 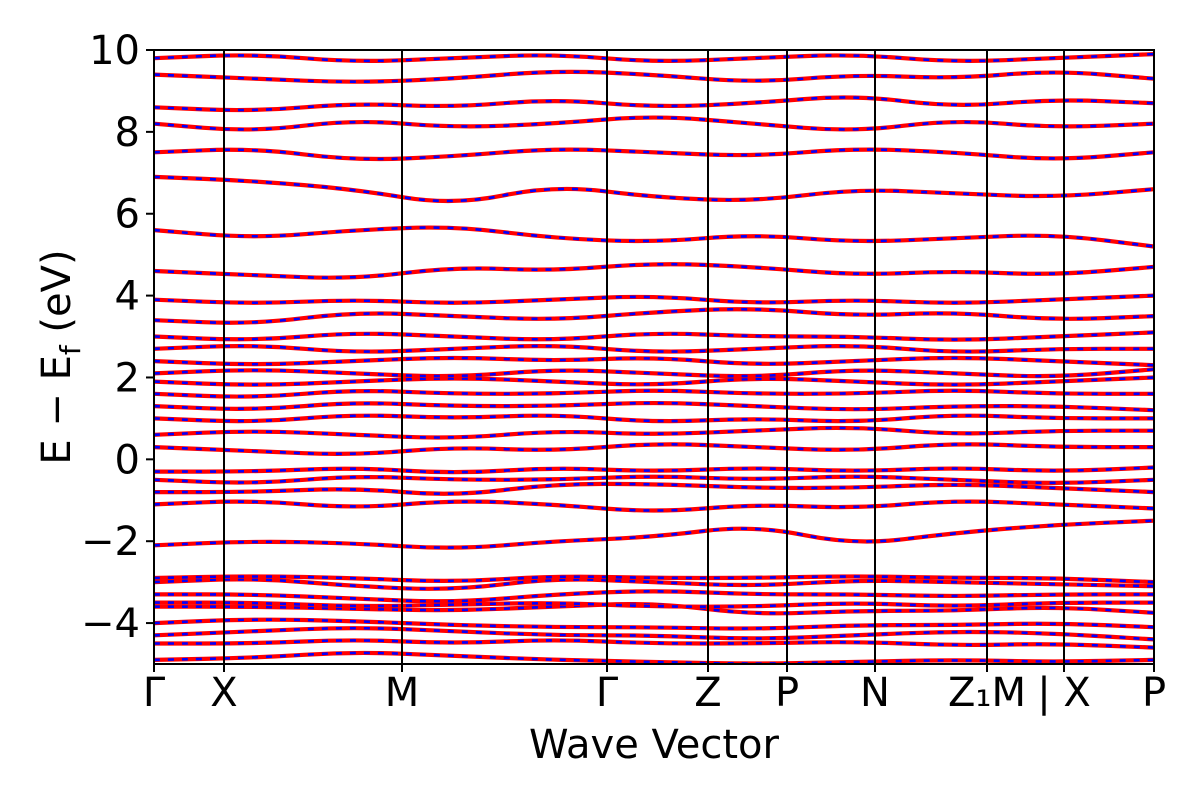 What do you see at coordinates (70, 349) in the screenshot?
I see `y-axis-label-sub: f` at bounding box center [70, 349].